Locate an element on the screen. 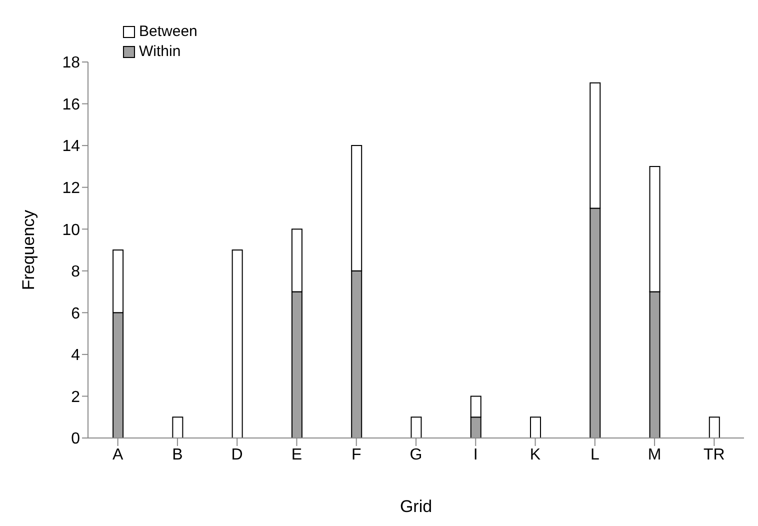  x-tick-label: G is located at coordinates (416, 455).